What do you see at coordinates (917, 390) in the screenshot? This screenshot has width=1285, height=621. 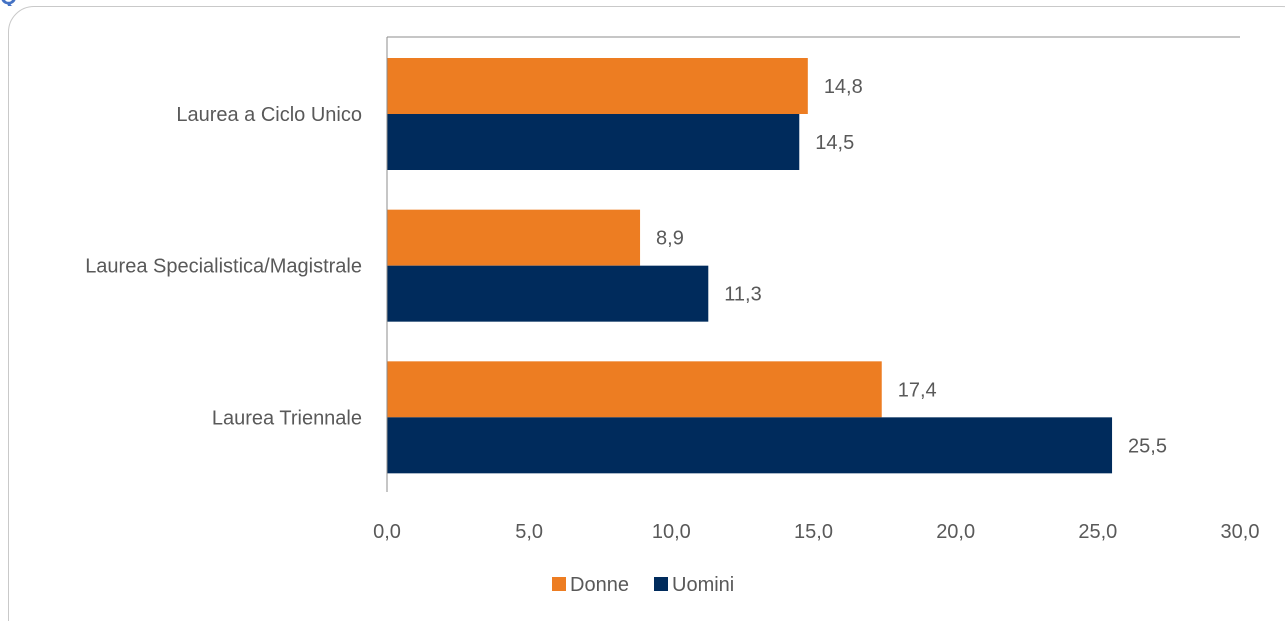 I see `data-label-donne-2: 17,4` at bounding box center [917, 390].